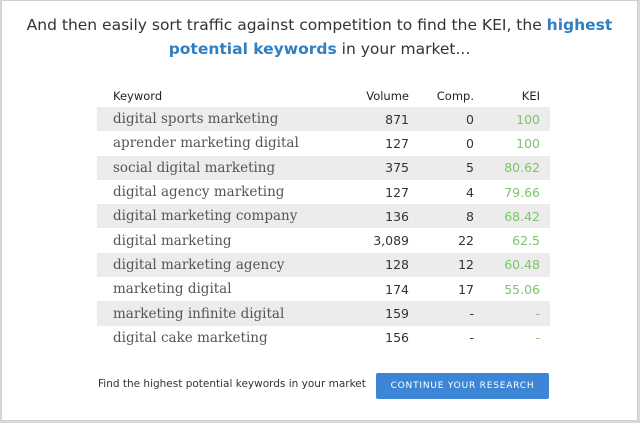 The height and width of the screenshot is (423, 640). I want to click on keyword-cell: aprender marketing digital, so click(206, 143).